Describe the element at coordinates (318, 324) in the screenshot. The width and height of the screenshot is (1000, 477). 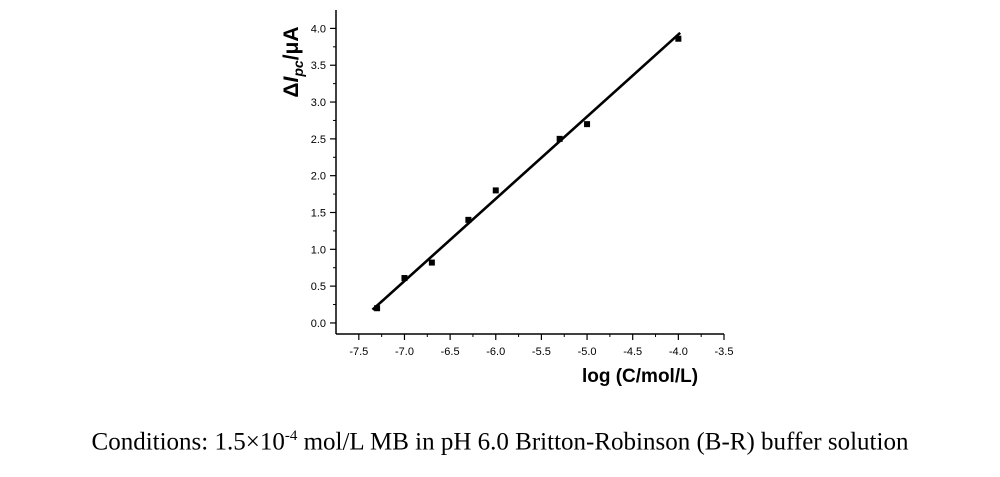
I see `y-tick-label: 0.0` at that location.